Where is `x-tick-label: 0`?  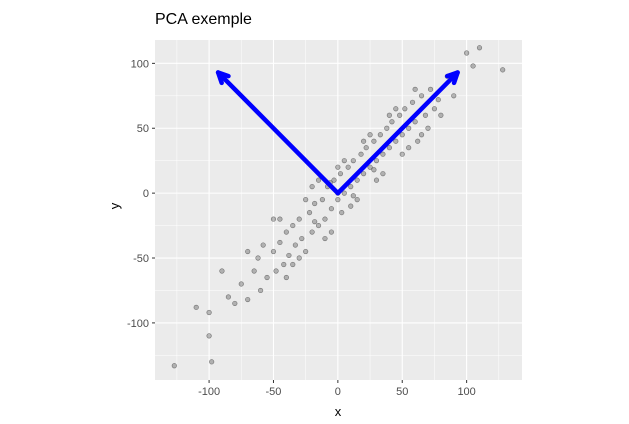 x-tick-label: 0 is located at coordinates (338, 392).